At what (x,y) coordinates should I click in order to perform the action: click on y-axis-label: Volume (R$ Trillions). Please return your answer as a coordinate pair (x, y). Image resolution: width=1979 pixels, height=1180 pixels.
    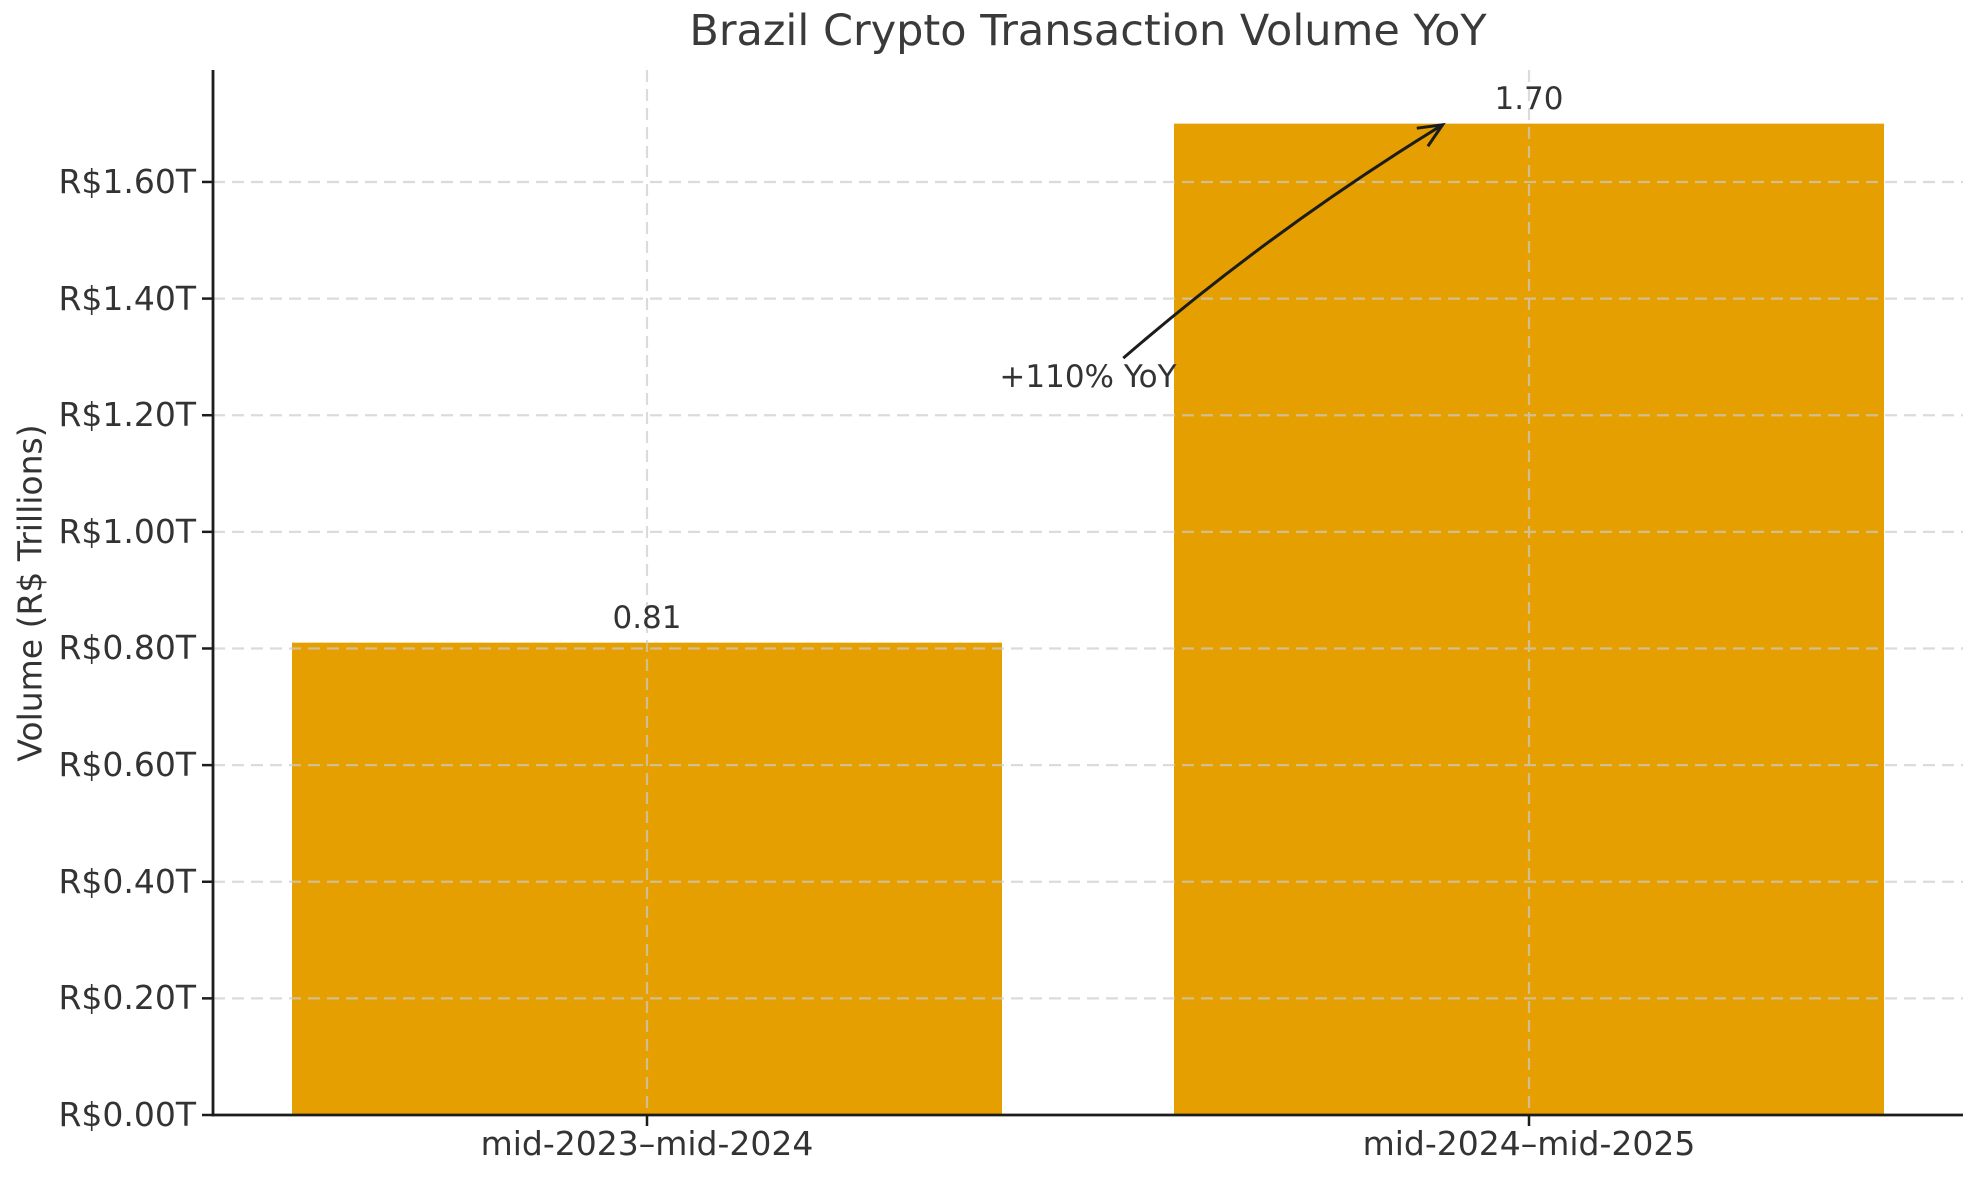
    Looking at the image, I should click on (30, 593).